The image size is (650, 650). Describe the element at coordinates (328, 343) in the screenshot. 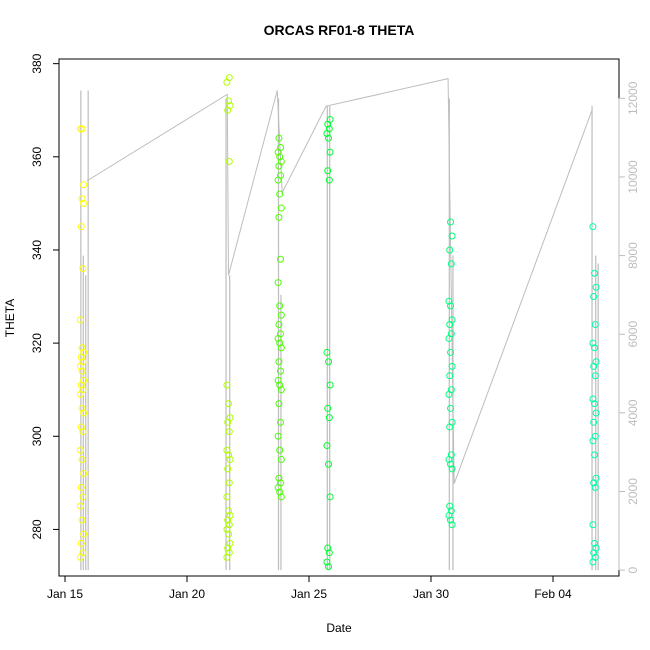

I see `series-rf04` at that location.